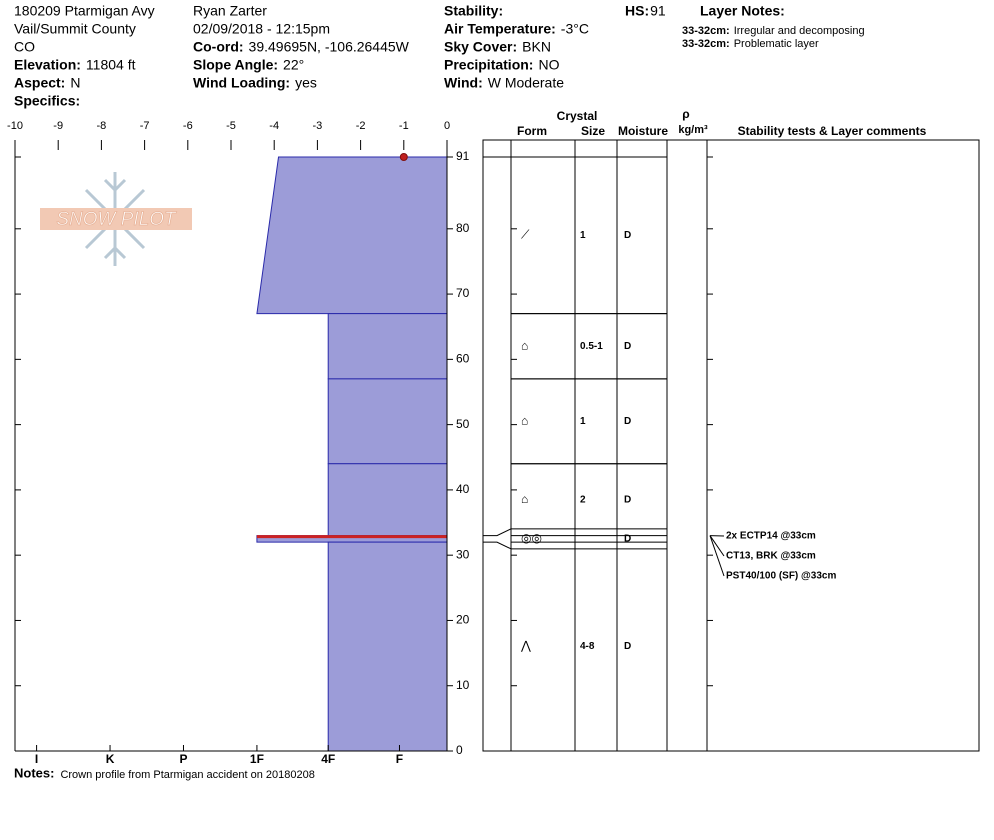  What do you see at coordinates (637, 11) in the screenshot?
I see `header-label: HS:` at bounding box center [637, 11].